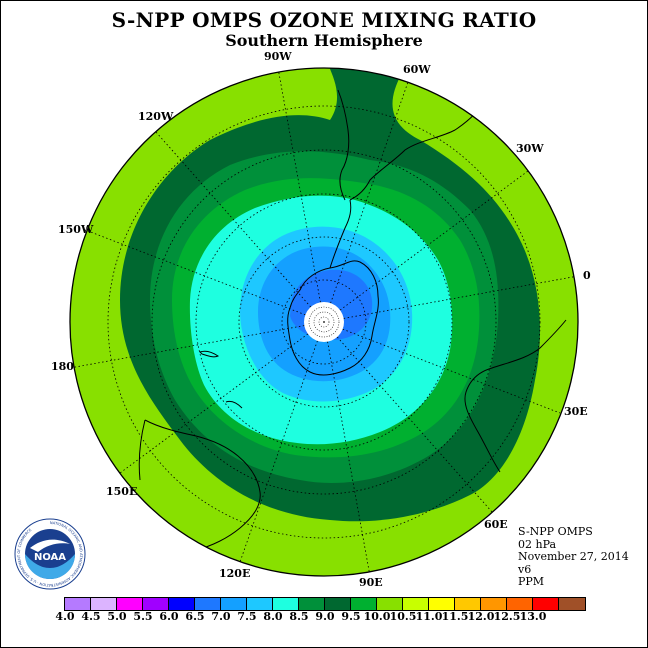 Image resolution: width=648 pixels, height=648 pixels. What do you see at coordinates (417, 69) in the screenshot?
I see `label-60w: 60W` at bounding box center [417, 69].